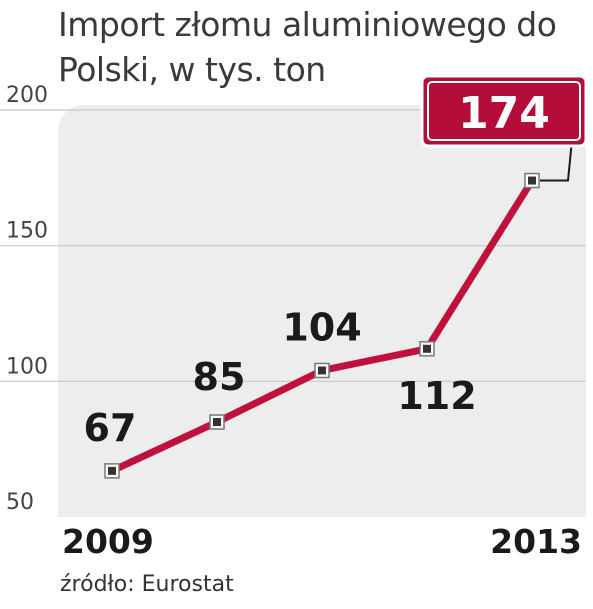 The height and width of the screenshot is (609, 593). Describe the element at coordinates (147, 584) in the screenshot. I see `source-note: źródło: Eurostat` at that location.